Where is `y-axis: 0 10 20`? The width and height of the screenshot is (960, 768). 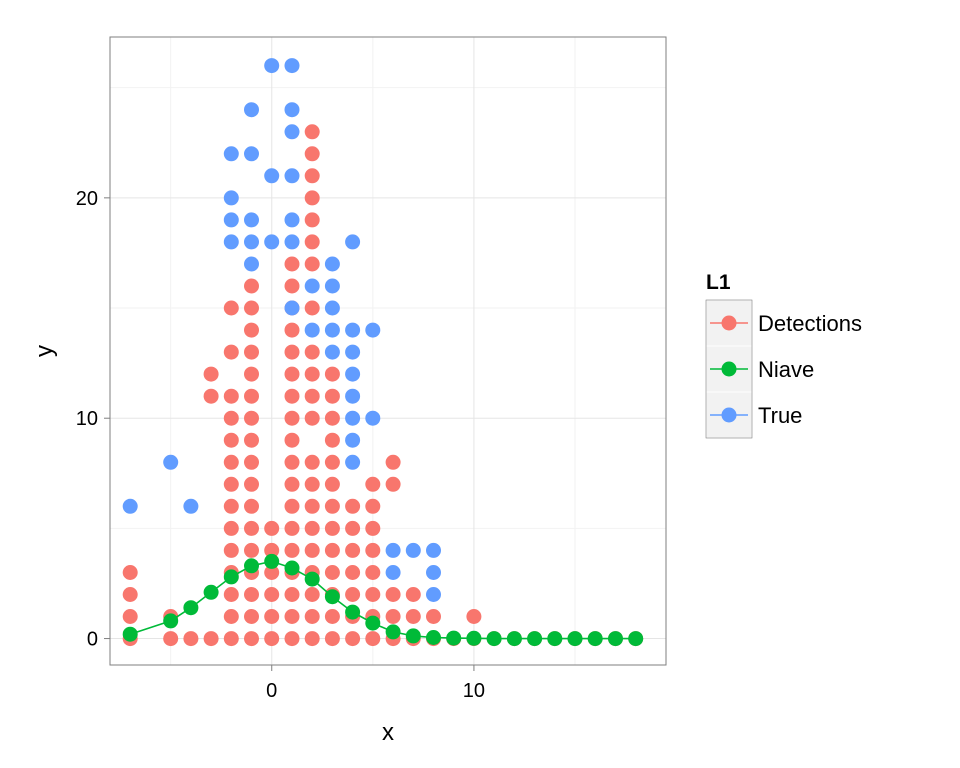
y-axis: 0 10 20 is located at coordinates (93, 419).